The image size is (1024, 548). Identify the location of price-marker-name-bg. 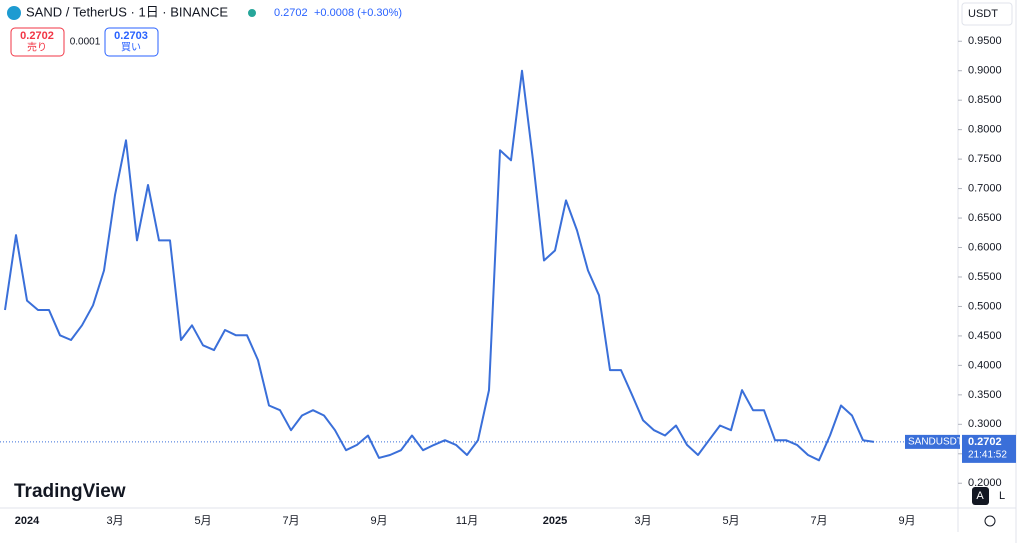
(932, 441).